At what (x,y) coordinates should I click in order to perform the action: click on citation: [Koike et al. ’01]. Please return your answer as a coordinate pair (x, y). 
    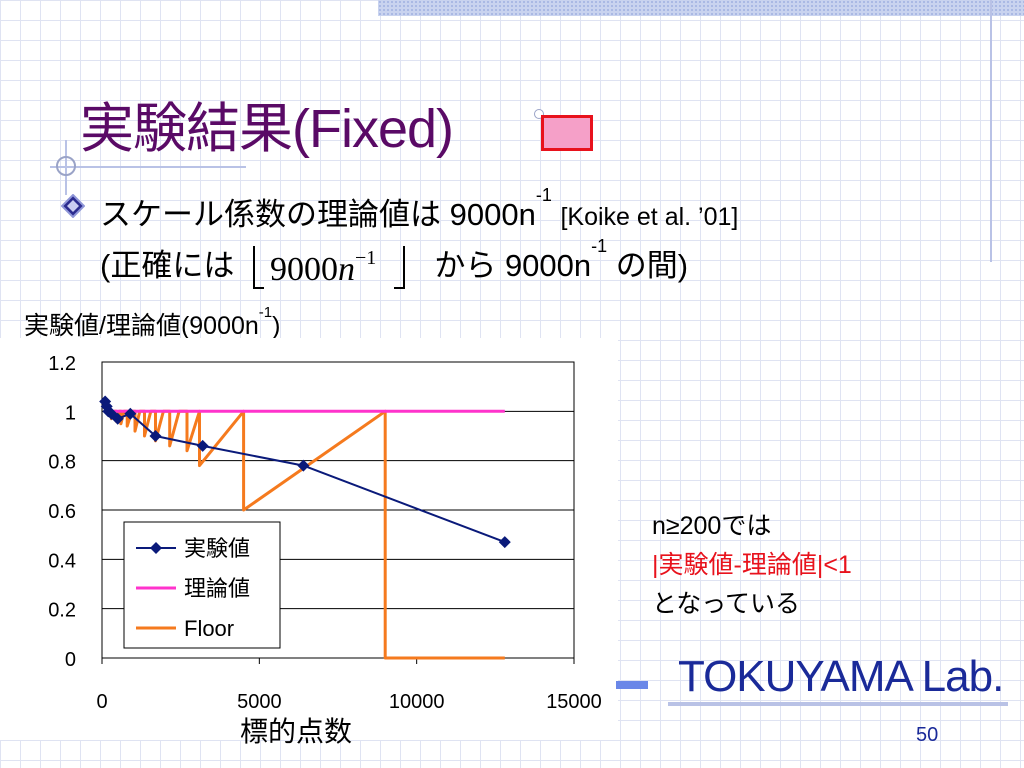
    Looking at the image, I should click on (649, 217).